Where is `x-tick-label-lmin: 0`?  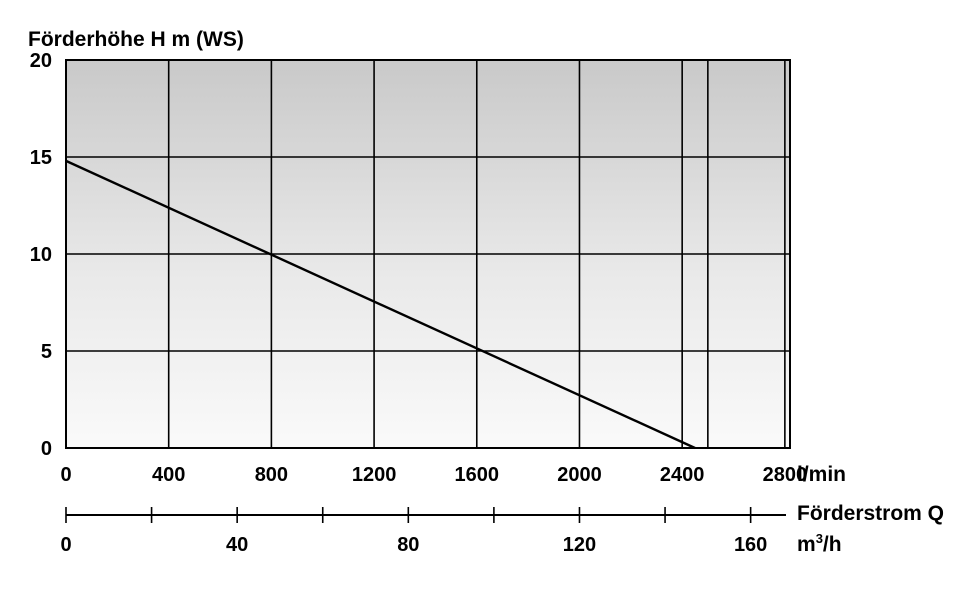
x-tick-label-lmin: 0 is located at coordinates (65, 475).